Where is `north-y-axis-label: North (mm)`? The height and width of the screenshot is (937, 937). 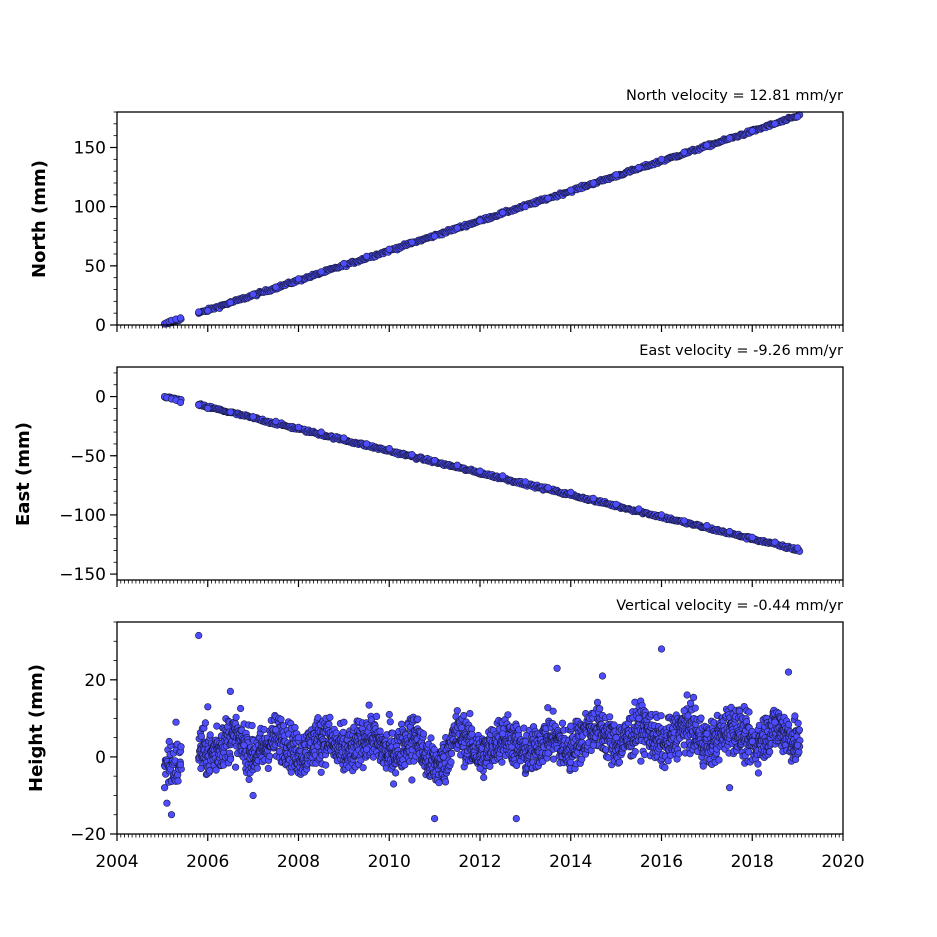
north-y-axis-label: North (mm) is located at coordinates (39, 219).